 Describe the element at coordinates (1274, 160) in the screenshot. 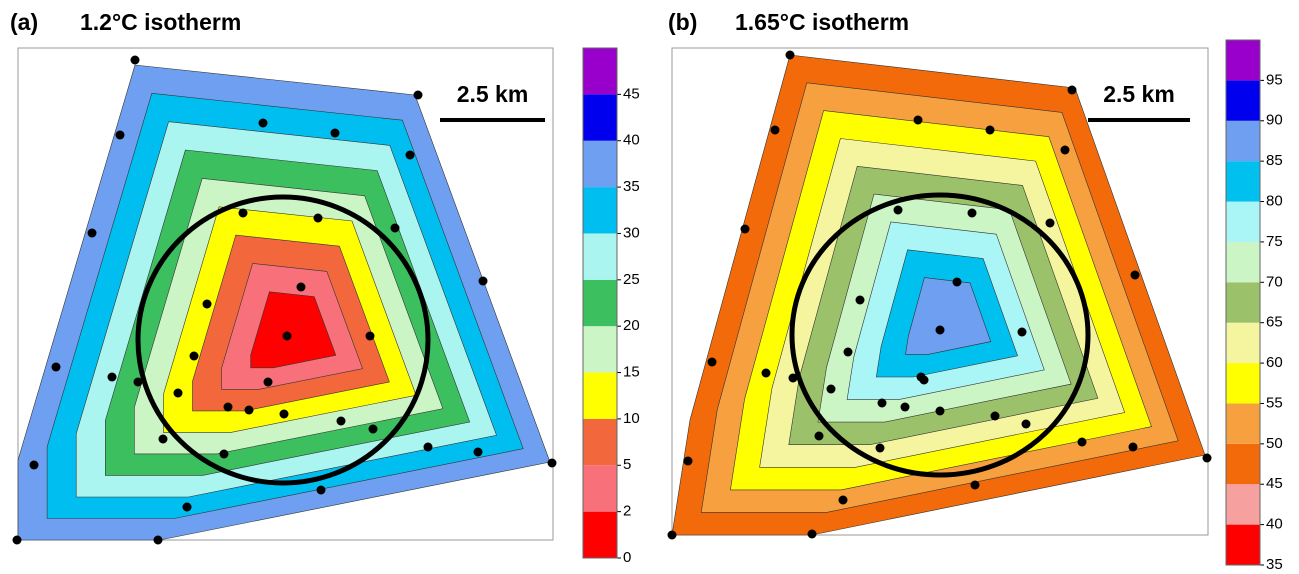

I see `colorbar-tick-label: 85` at that location.